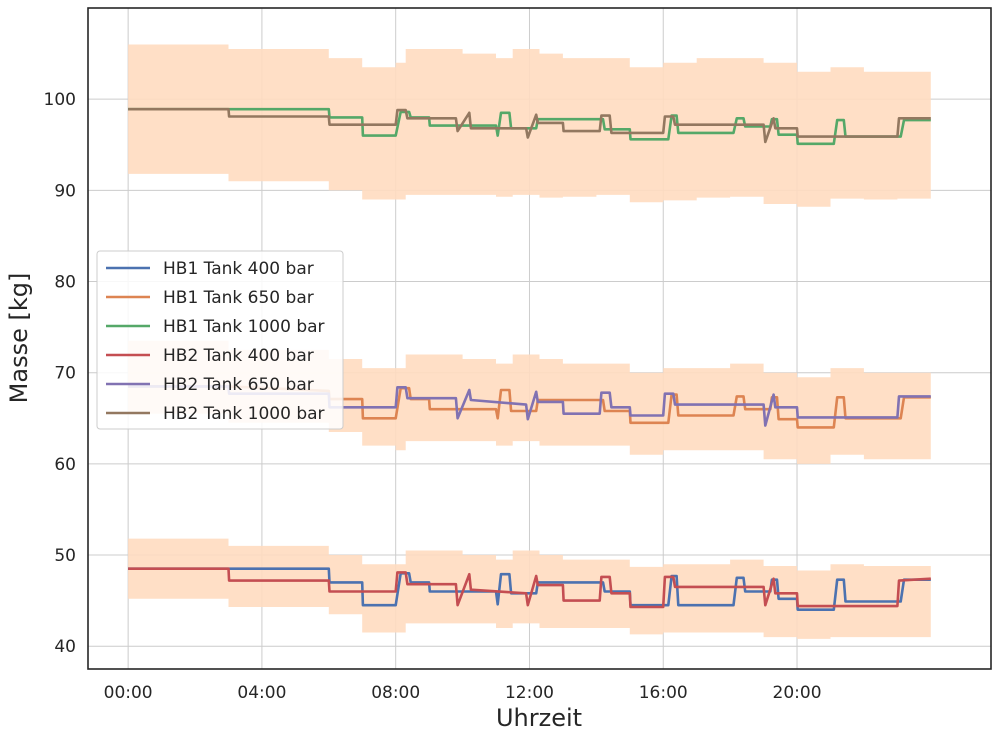 This screenshot has height=742, width=1000. What do you see at coordinates (65, 465) in the screenshot?
I see `y-tick-label-2: 60` at bounding box center [65, 465].